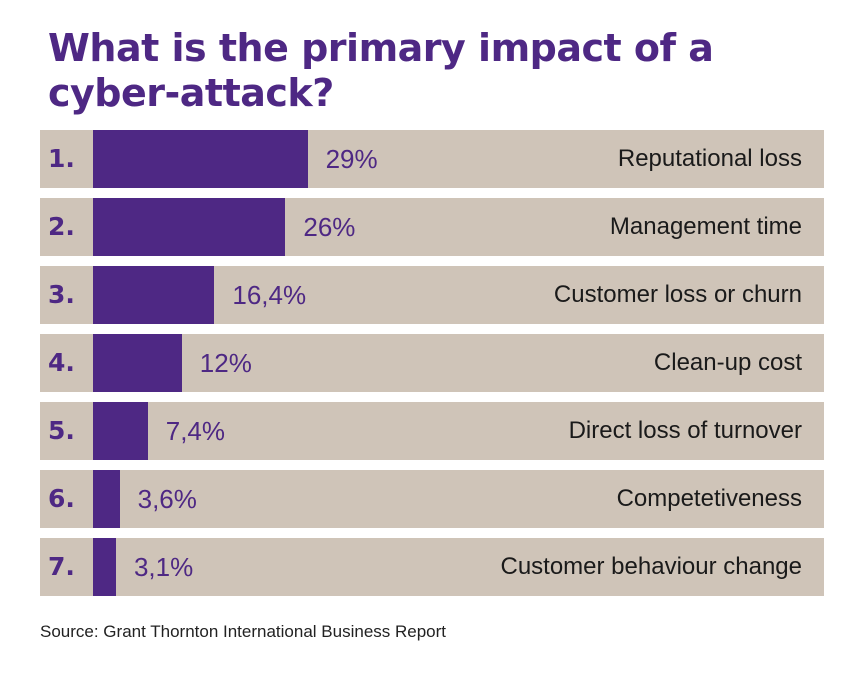 The width and height of the screenshot is (862, 673). Describe the element at coordinates (432, 499) in the screenshot. I see `bar-row: 6. 3,6% Competetiveness` at that location.